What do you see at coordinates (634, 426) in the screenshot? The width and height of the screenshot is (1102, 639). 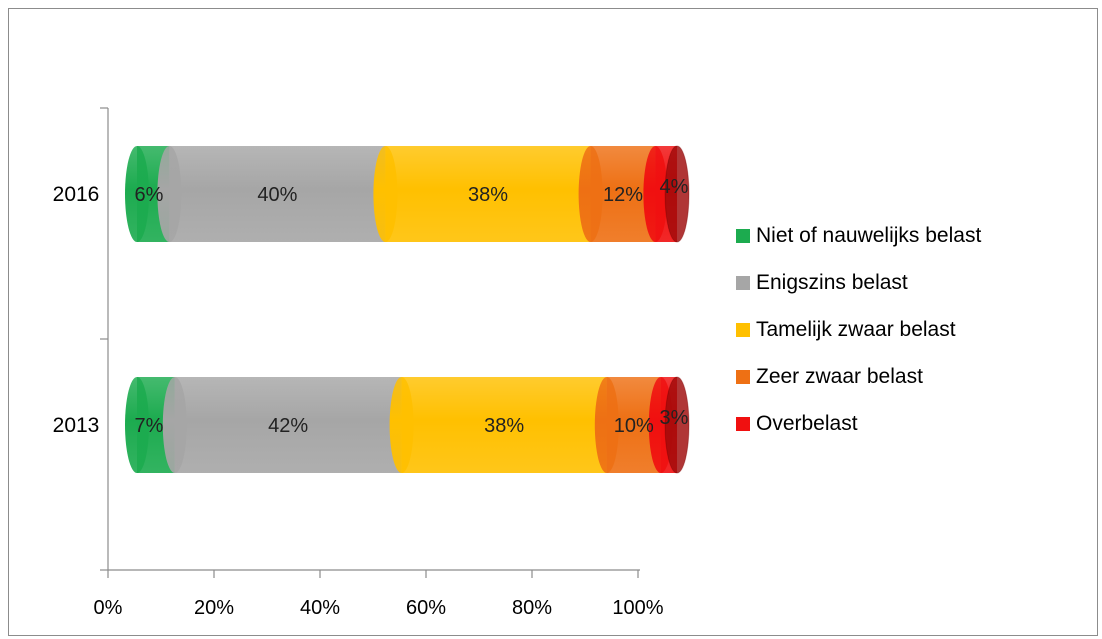 I see `data-label: 10%` at bounding box center [634, 426].